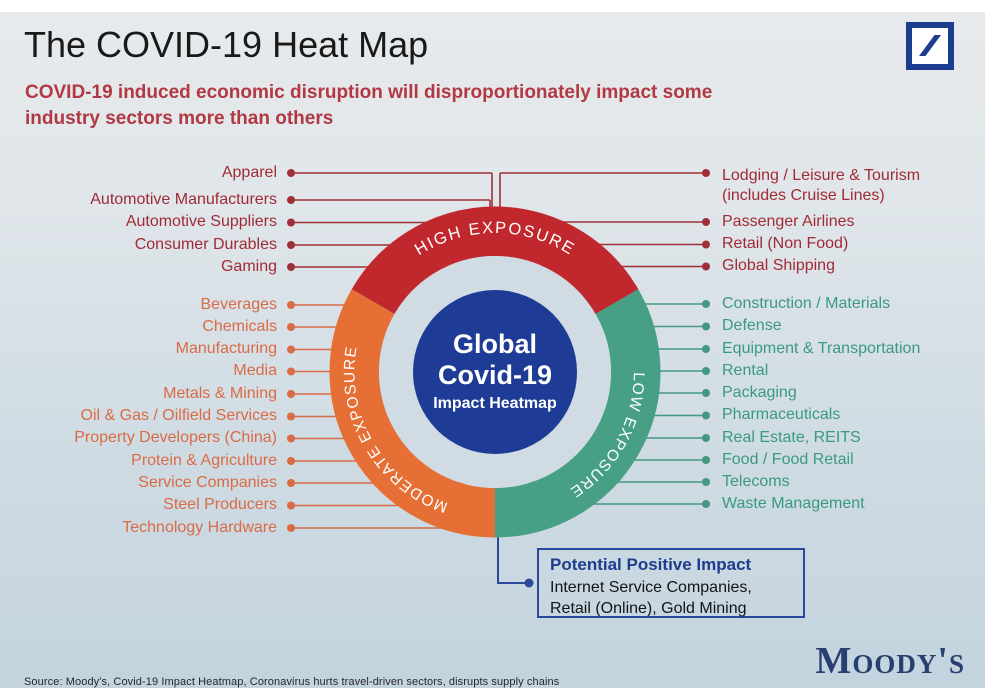 This screenshot has height=690, width=985. I want to click on connector-positive-box, so click(515, 556).